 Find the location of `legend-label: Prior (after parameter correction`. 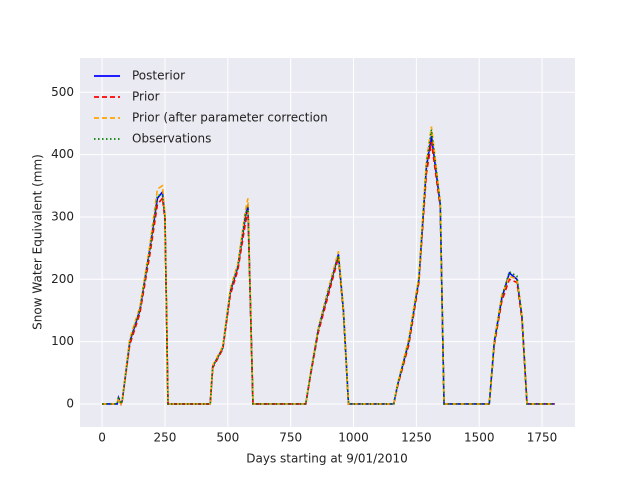

legend-label: Prior (after parameter correction is located at coordinates (230, 118).